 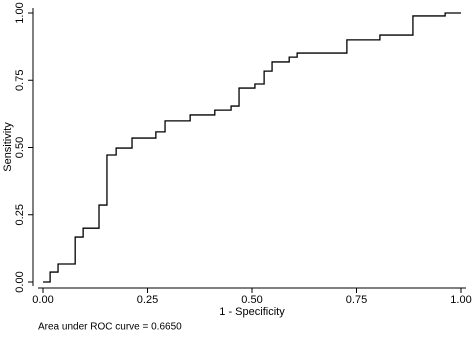 I want to click on y-axis-title: Sensitivity, so click(x=8, y=147).